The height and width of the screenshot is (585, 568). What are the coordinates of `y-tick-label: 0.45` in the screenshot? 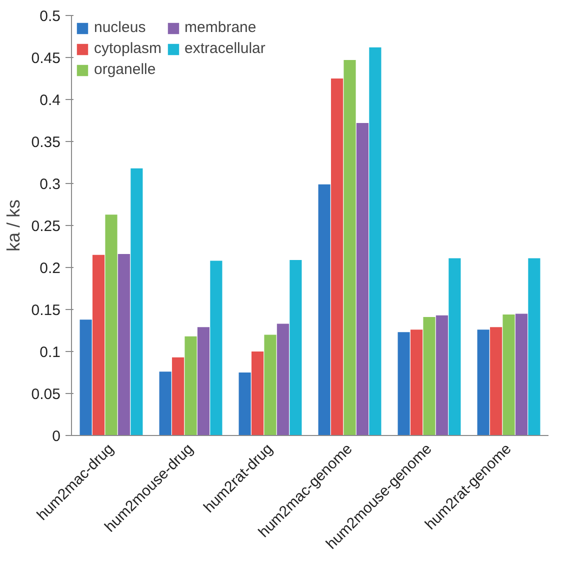 It's located at (46, 58).